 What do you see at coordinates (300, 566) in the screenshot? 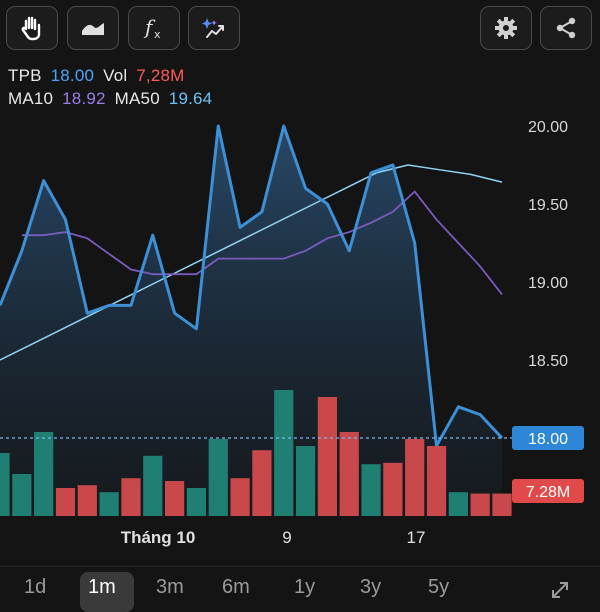
I see `range-separator` at bounding box center [300, 566].